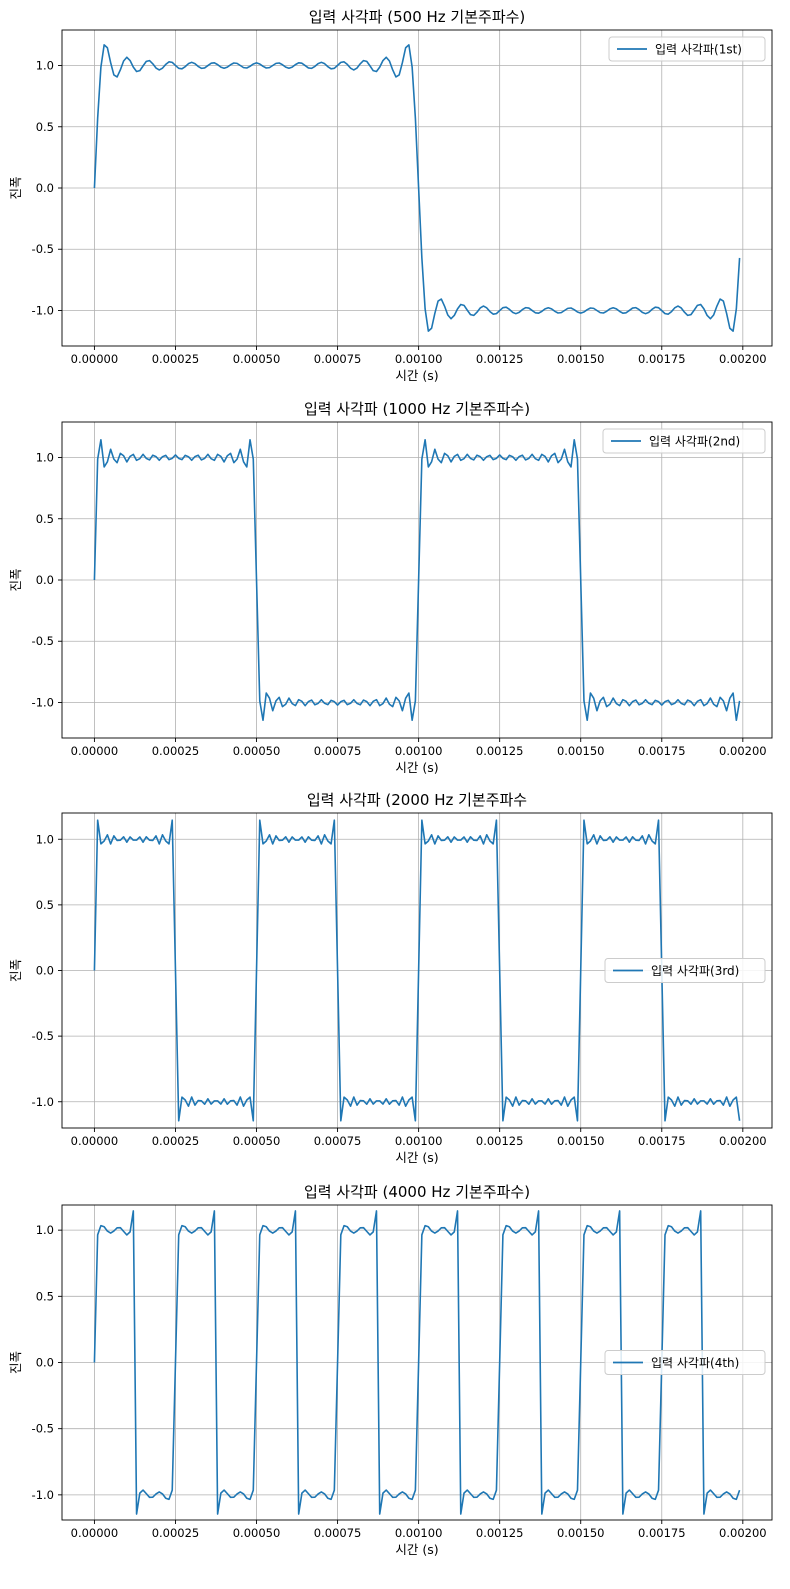 This screenshot has height=1589, width=790. I want to click on legend: 입력 사각파(2nd), so click(684, 441).